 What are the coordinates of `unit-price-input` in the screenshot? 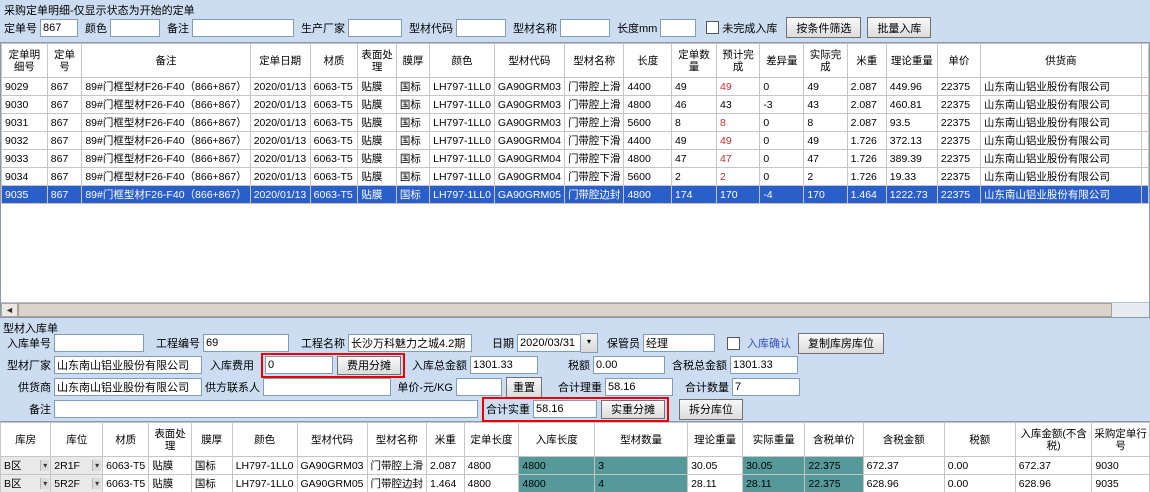 It's located at (479, 387).